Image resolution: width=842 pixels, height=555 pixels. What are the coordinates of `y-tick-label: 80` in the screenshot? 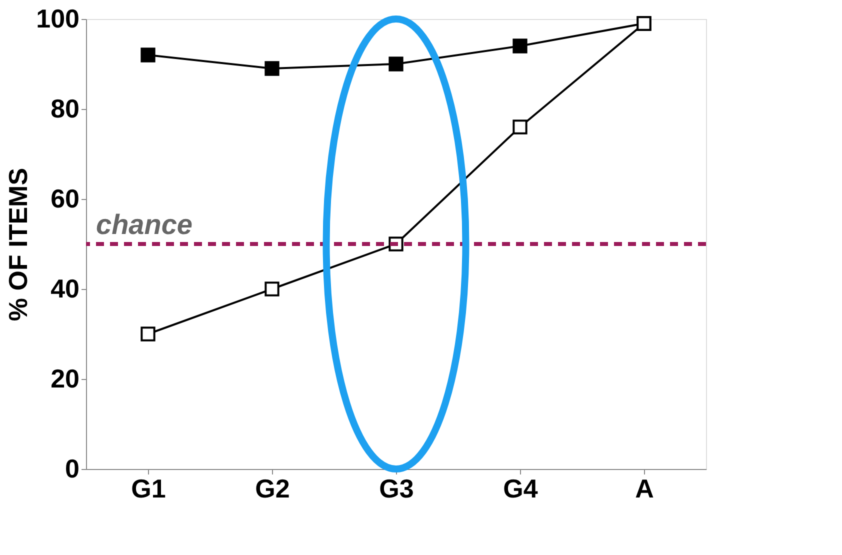 It's located at (65, 109).